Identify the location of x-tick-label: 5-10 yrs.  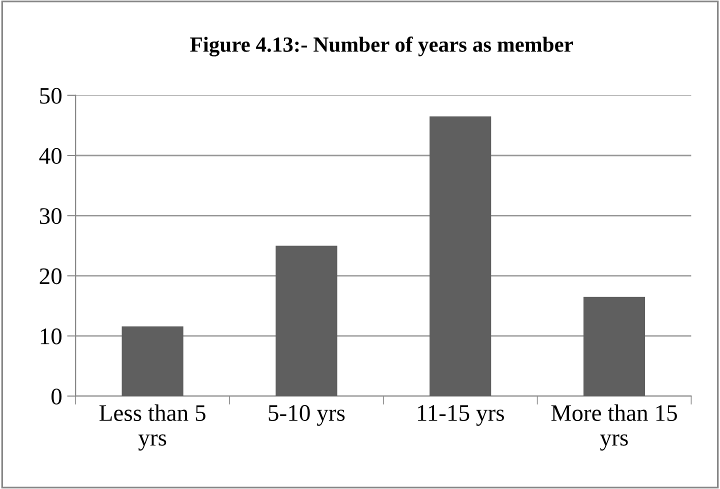
(306, 415).